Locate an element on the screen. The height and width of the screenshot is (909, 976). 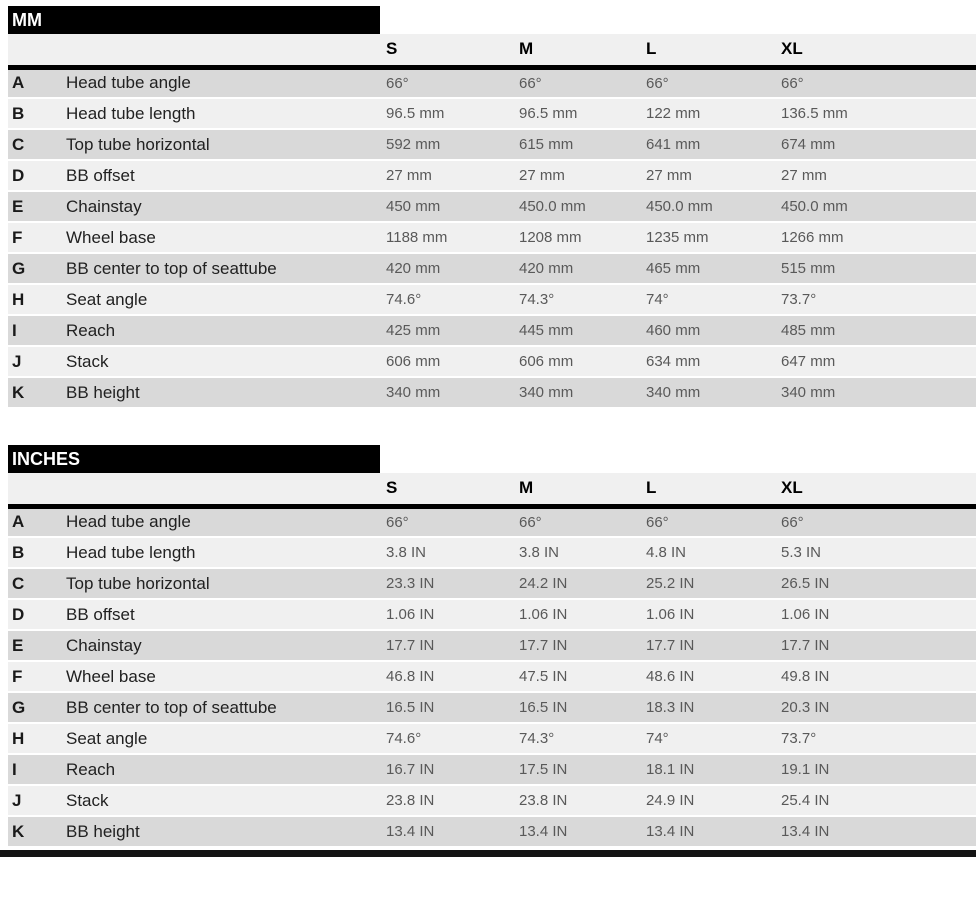
letter-header-spacer is located at coordinates (36, 489).